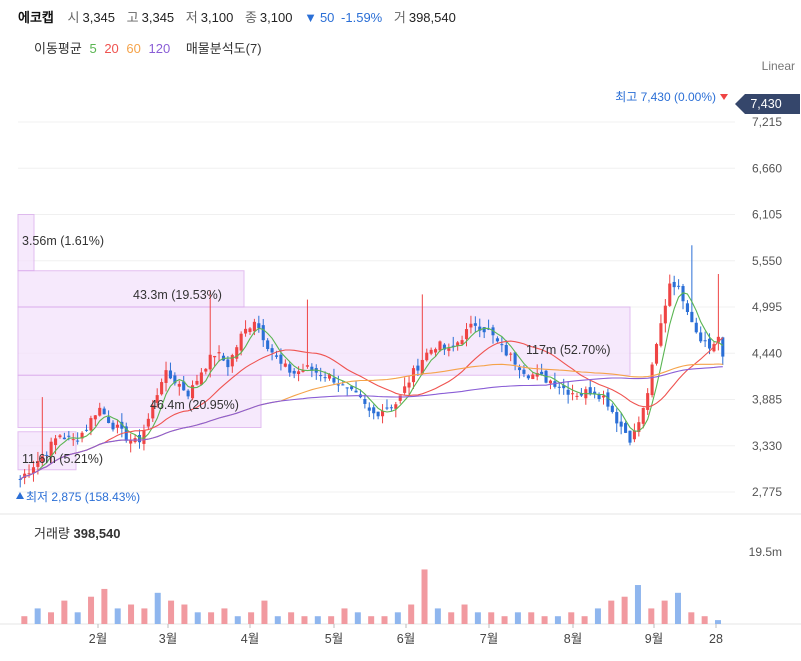 This screenshot has width=801, height=661. I want to click on change-percent: -1.59%, so click(362, 17).